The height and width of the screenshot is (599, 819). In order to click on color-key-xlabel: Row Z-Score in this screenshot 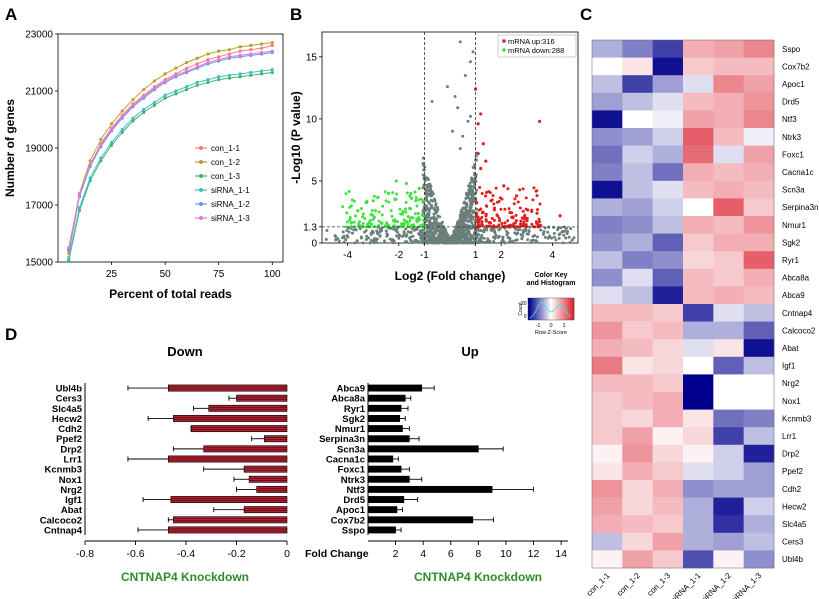, I will do `click(551, 333)`.